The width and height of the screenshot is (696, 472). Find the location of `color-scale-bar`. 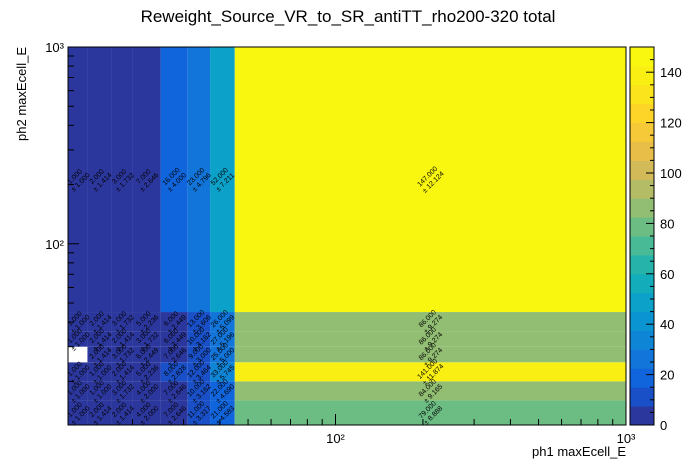

color-scale-bar is located at coordinates (642, 236).